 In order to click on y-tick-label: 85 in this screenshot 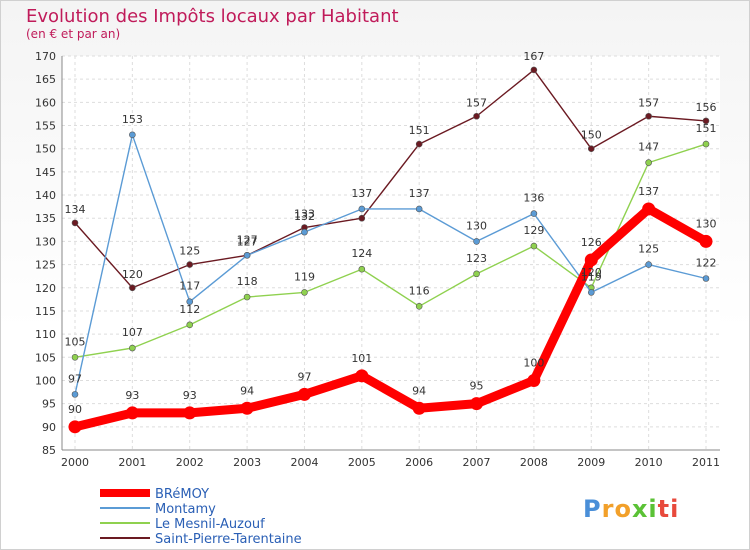, I will do `click(49, 450)`.